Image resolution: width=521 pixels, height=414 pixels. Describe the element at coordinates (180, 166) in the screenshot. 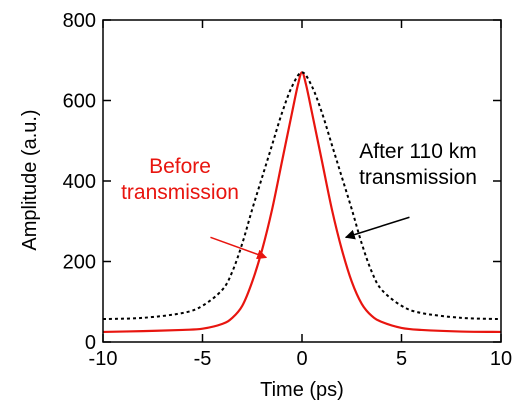

I see `annotation-text-1: Before` at that location.